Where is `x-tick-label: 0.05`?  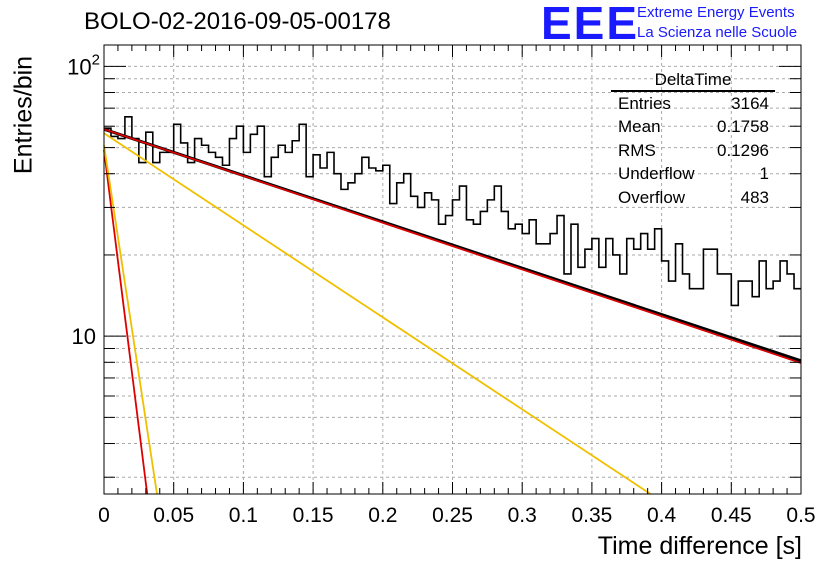 x-tick-label: 0.05 is located at coordinates (173, 515).